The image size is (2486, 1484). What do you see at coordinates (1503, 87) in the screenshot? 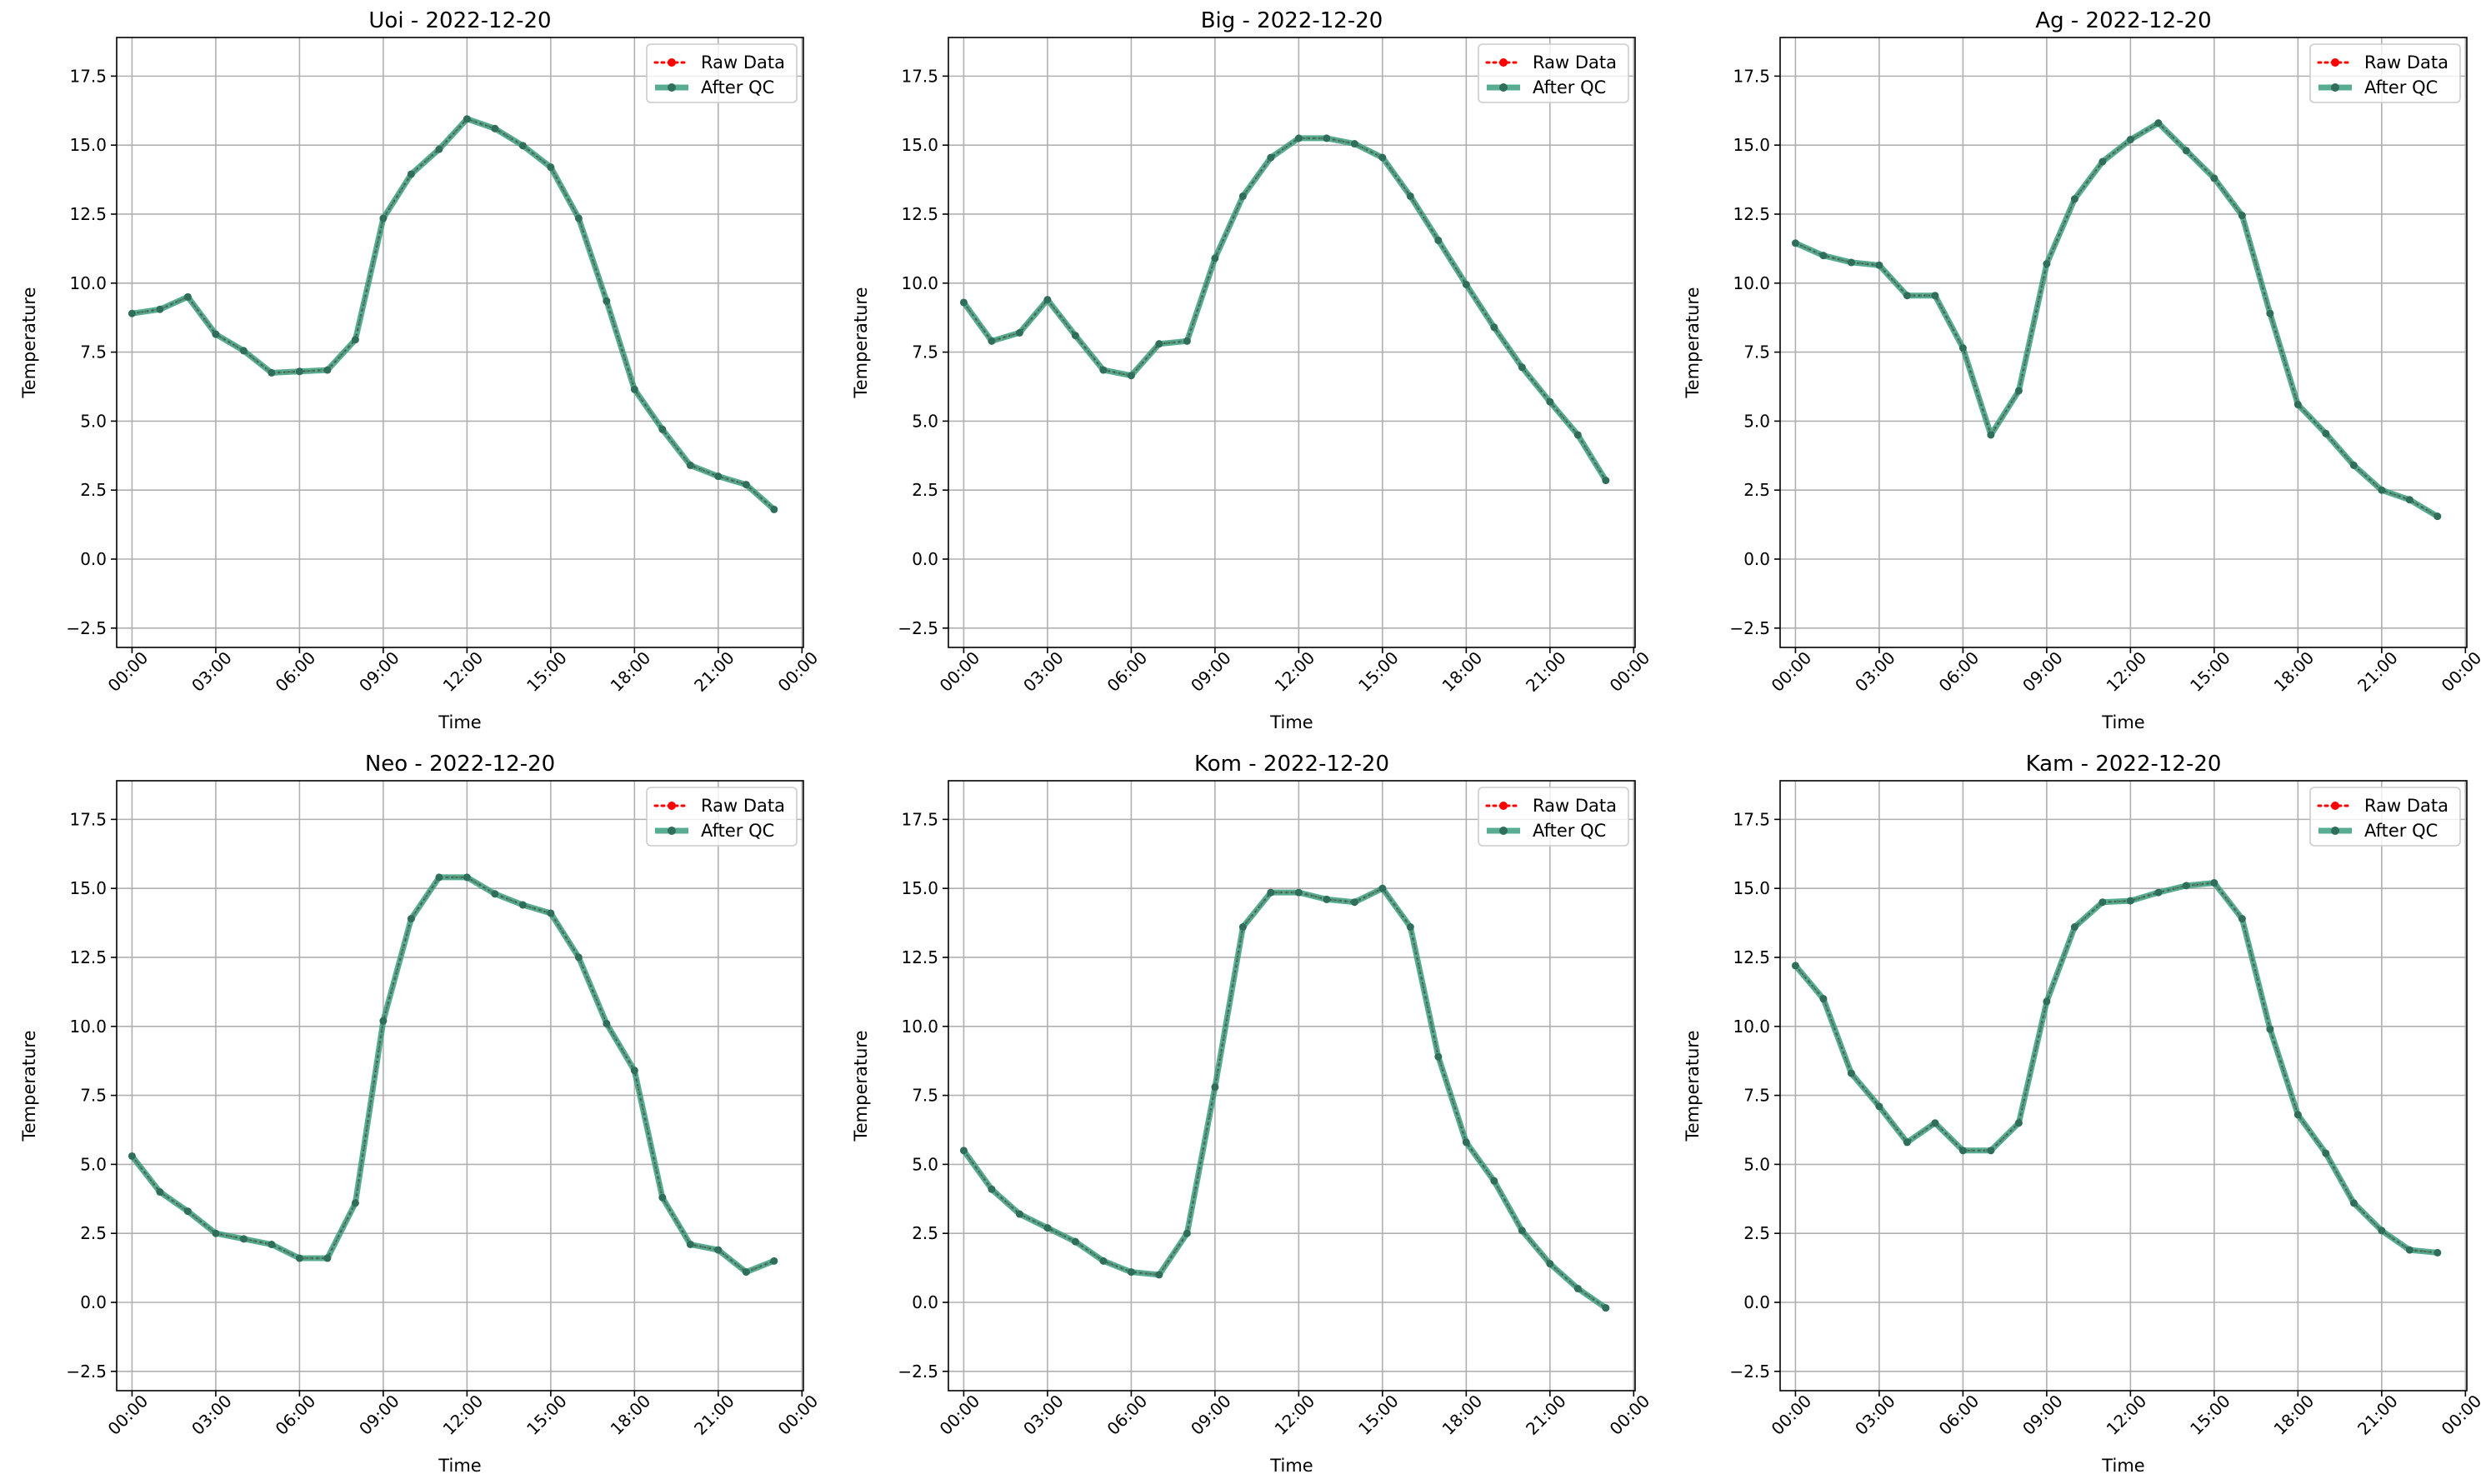
I see `legend-marker-after-qc` at bounding box center [1503, 87].